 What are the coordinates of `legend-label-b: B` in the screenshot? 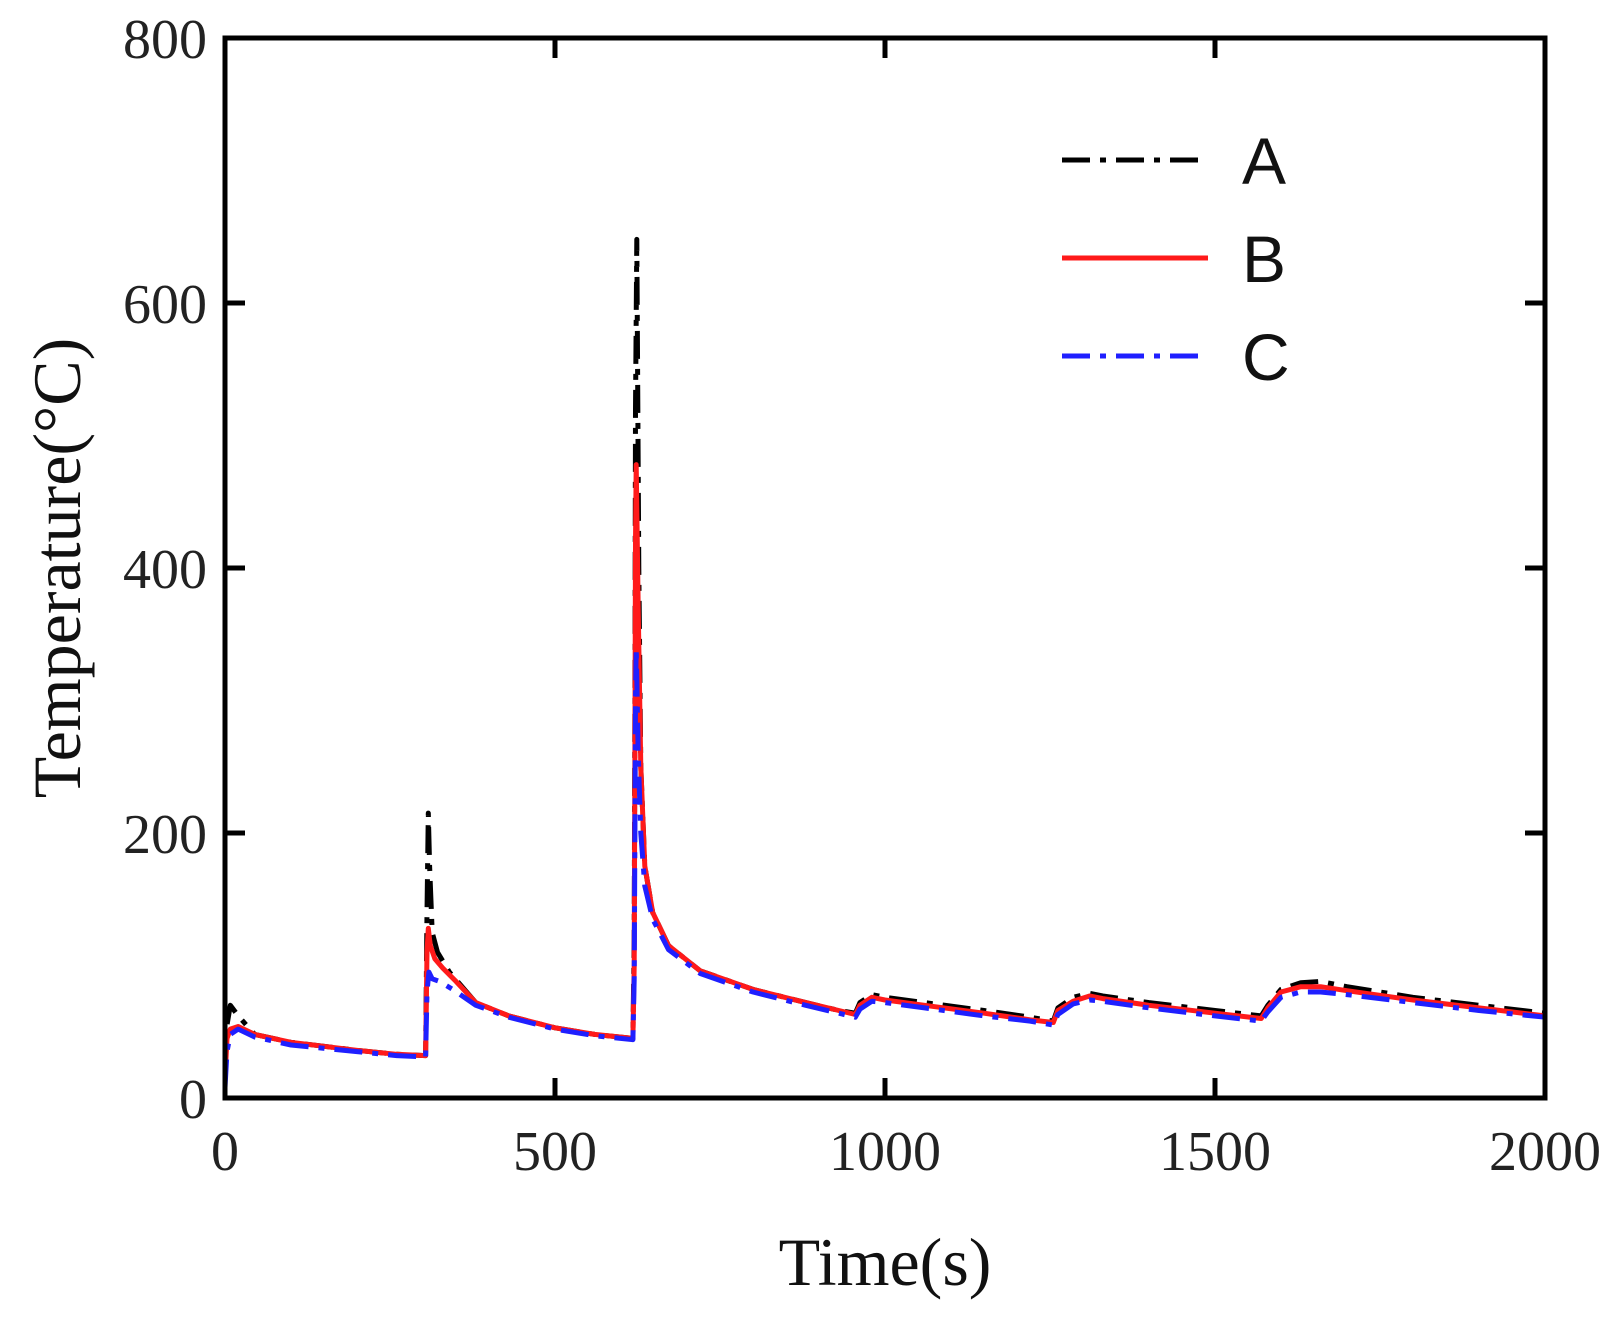 It's located at (1264, 259).